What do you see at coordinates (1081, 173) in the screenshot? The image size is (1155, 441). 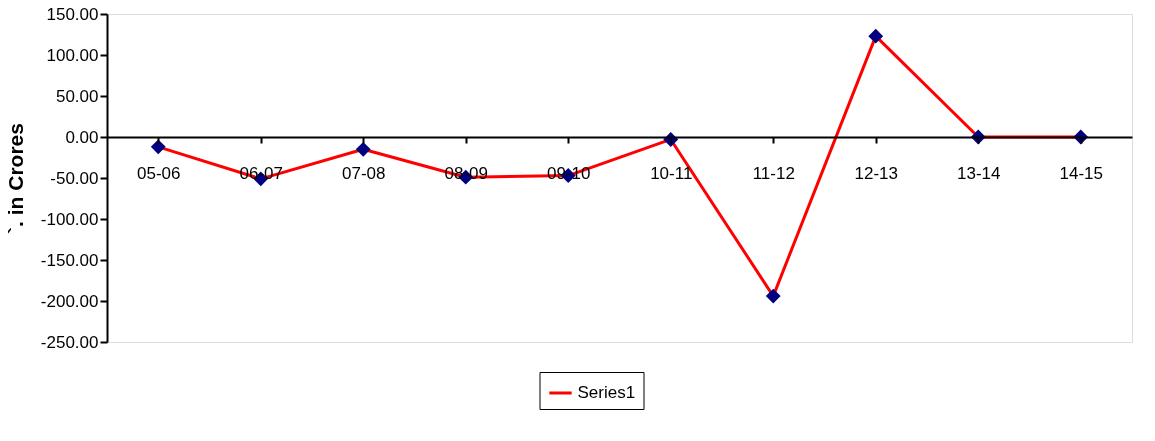 I see `x-tick-label: 14-15` at bounding box center [1081, 173].